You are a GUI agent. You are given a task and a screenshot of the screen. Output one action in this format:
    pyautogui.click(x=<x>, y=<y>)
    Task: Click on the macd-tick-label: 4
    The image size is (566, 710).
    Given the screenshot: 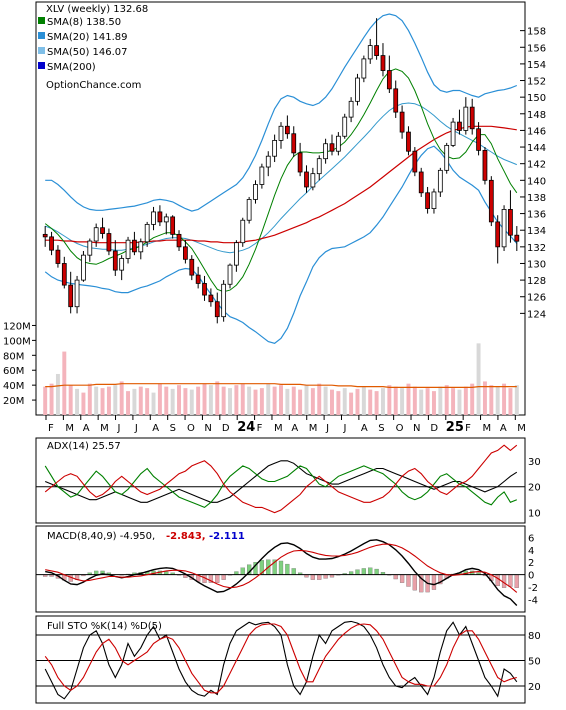 What is the action you would take?
    pyautogui.click(x=531, y=551)
    